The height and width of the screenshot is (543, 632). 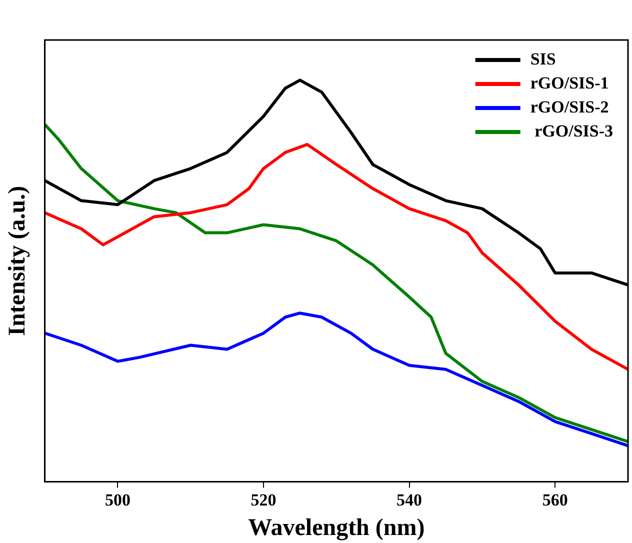 I want to click on legend-label: rGO/SIS-2, so click(x=569, y=106).